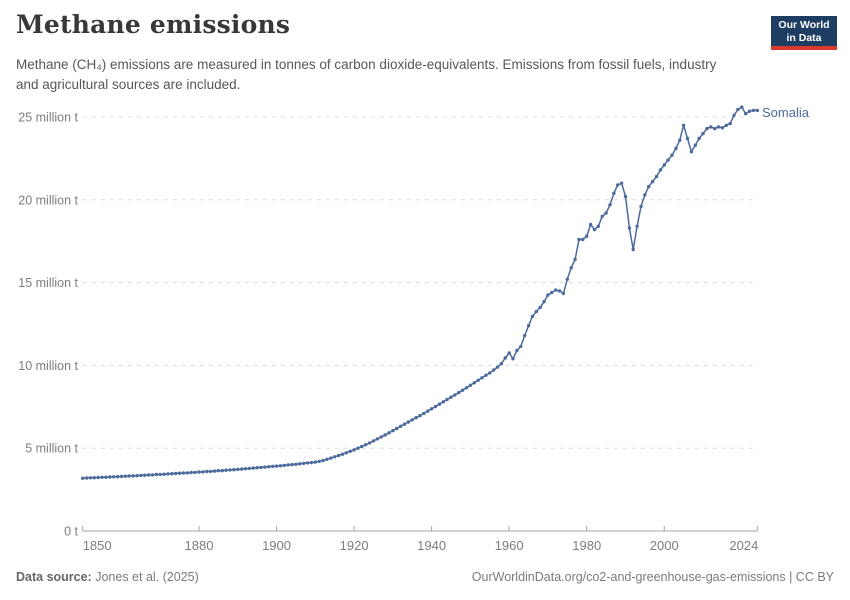 The image size is (850, 600). What do you see at coordinates (804, 25) in the screenshot?
I see `owid-logo-line1: Our World` at bounding box center [804, 25].